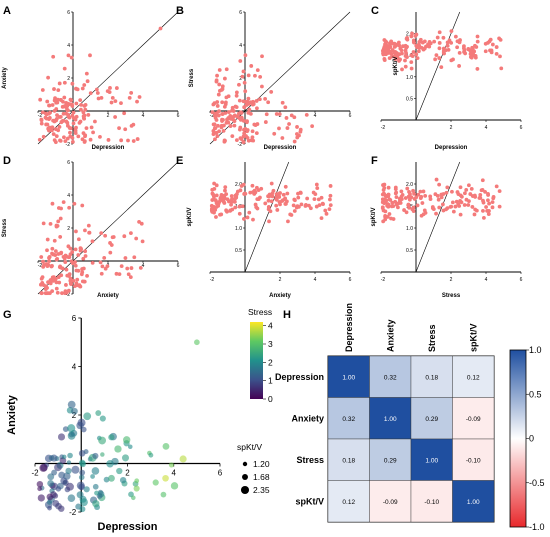 The height and width of the screenshot is (537, 550). I want to click on heatmap-cell-value: 1.00, so click(431, 460).